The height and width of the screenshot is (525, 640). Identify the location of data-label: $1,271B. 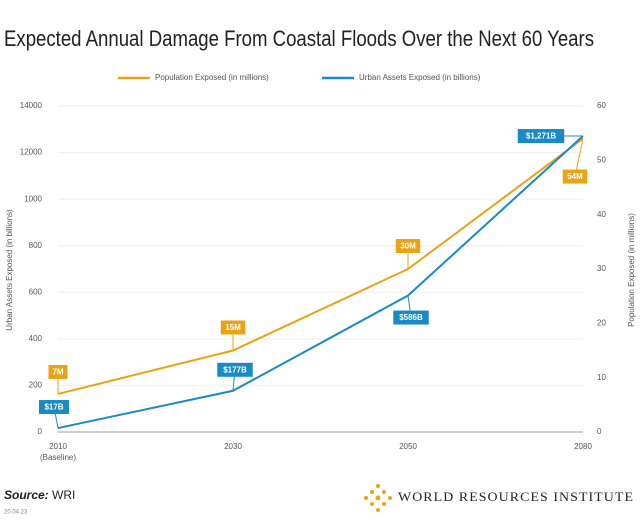
(541, 136).